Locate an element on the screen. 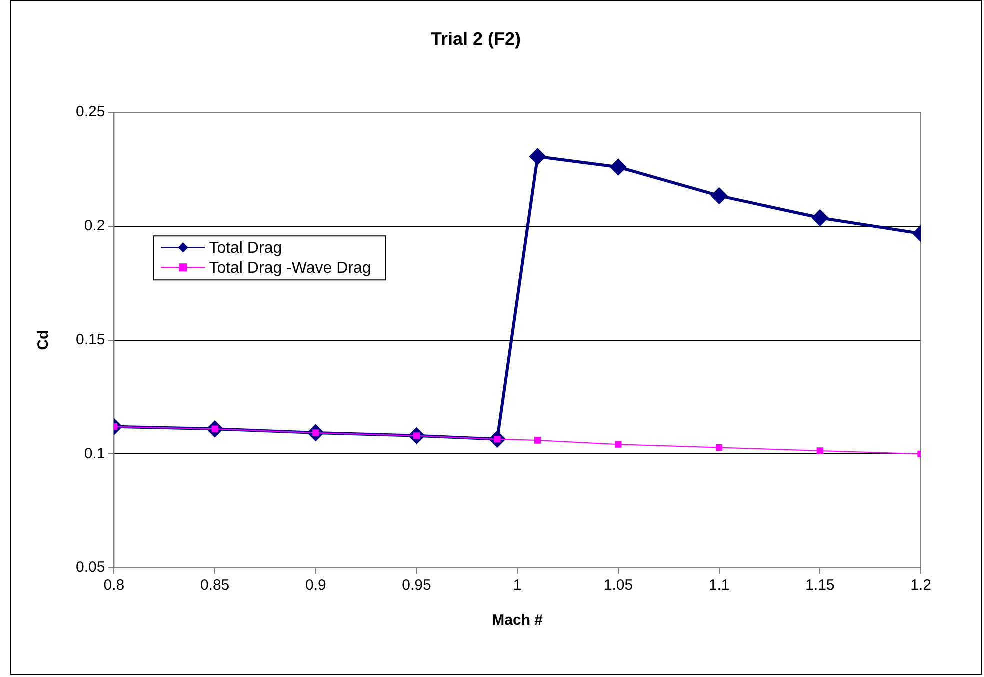 This screenshot has width=984, height=677. x-tick-label: 1.15 is located at coordinates (820, 585).